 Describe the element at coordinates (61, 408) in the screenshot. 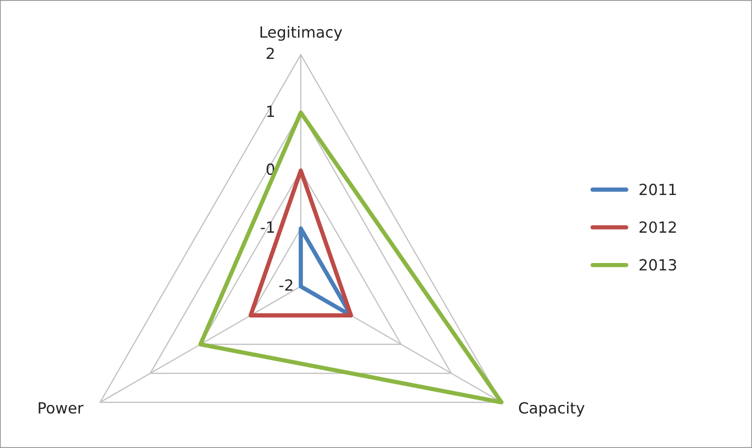

I see `spoke-label: Power` at that location.